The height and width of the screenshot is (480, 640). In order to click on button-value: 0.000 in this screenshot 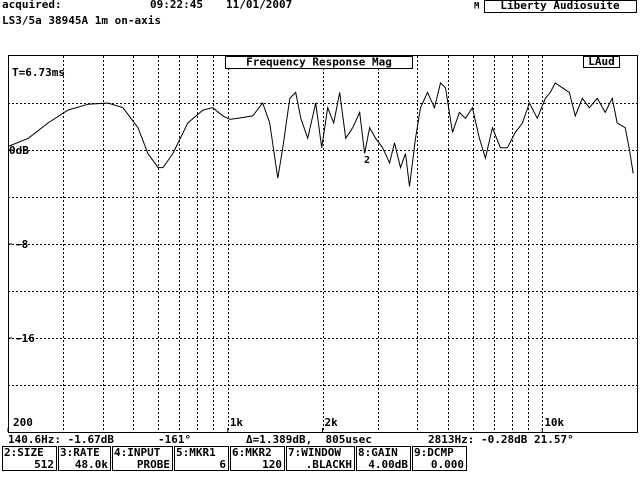, I will do `click(447, 464)`.